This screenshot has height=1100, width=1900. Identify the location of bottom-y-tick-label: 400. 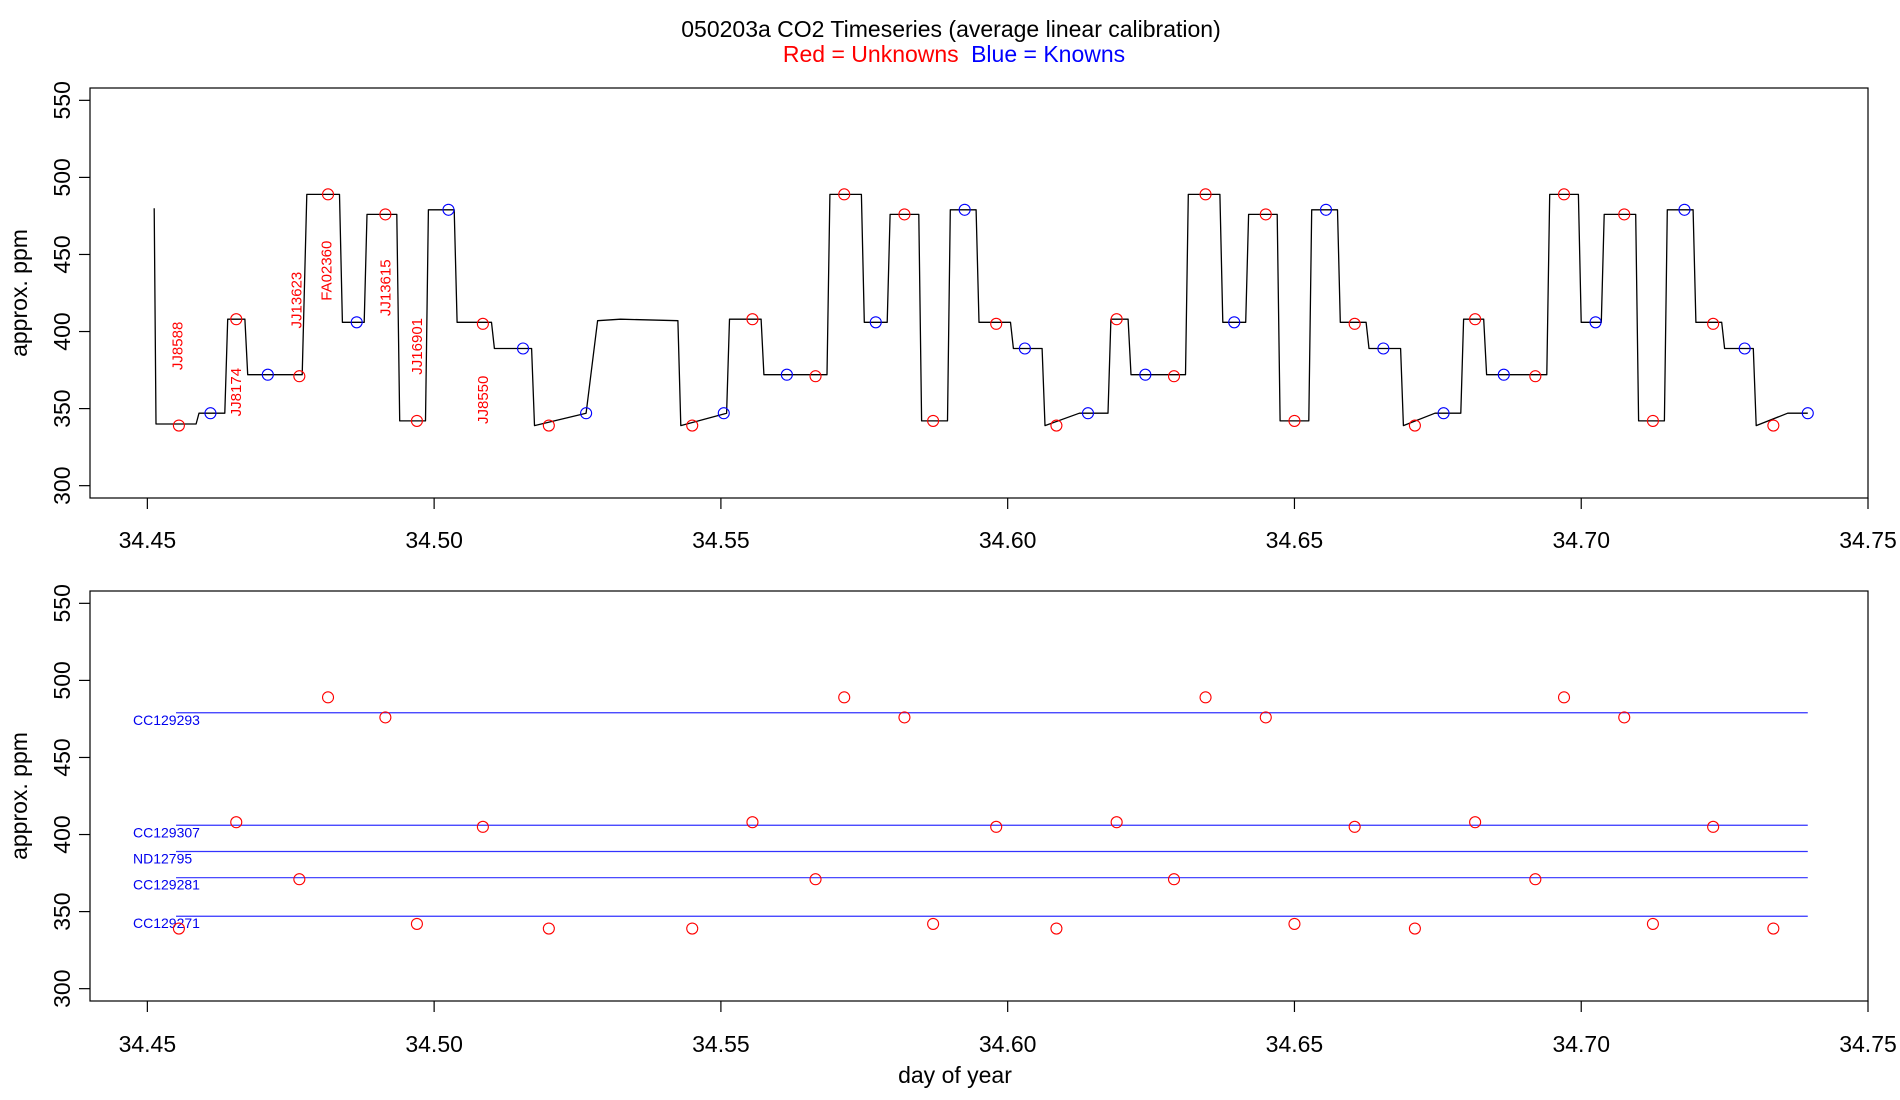
(62, 834).